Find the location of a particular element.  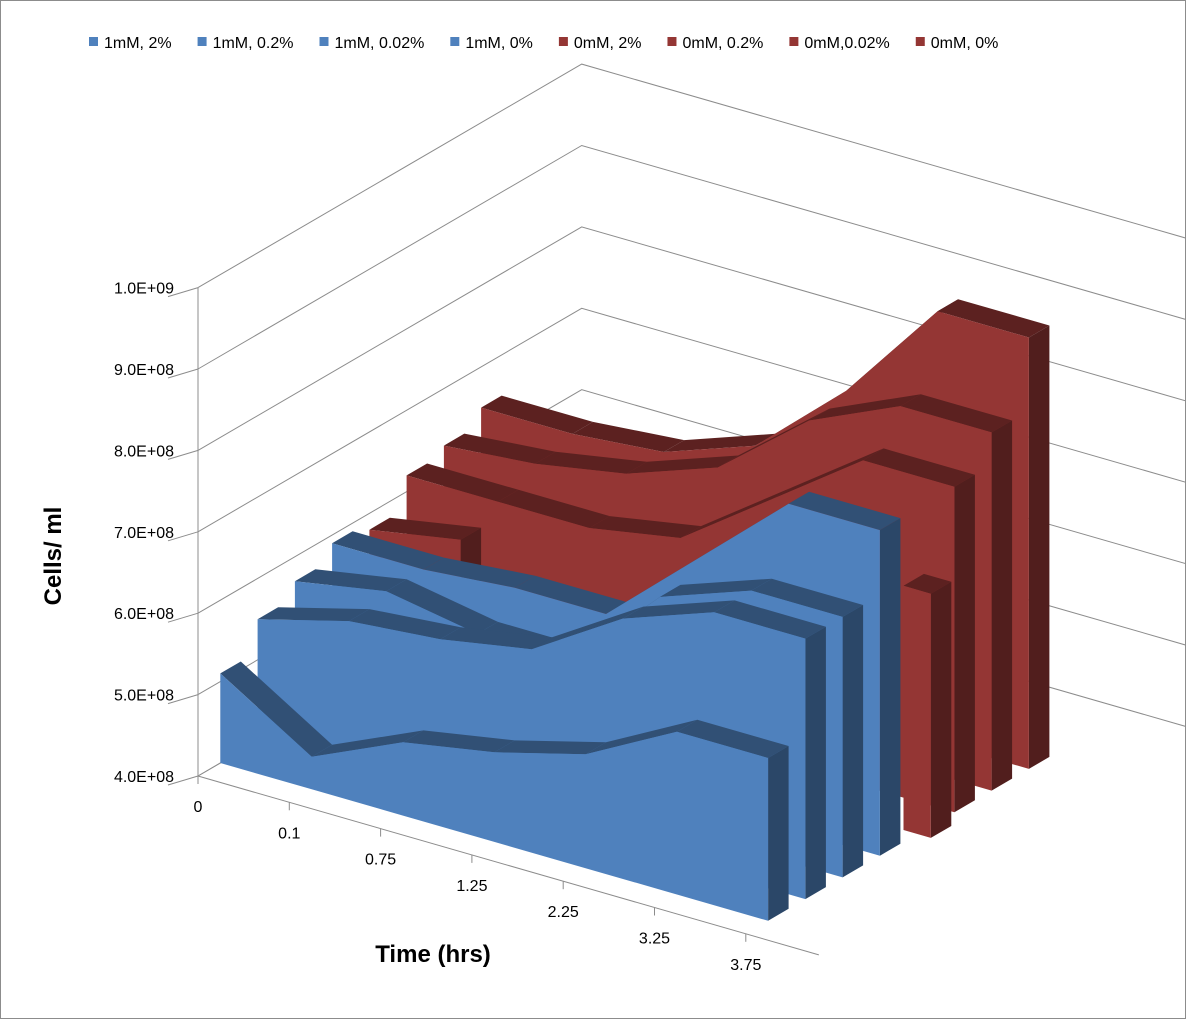

series-1mm-2- is located at coordinates (504, 791).